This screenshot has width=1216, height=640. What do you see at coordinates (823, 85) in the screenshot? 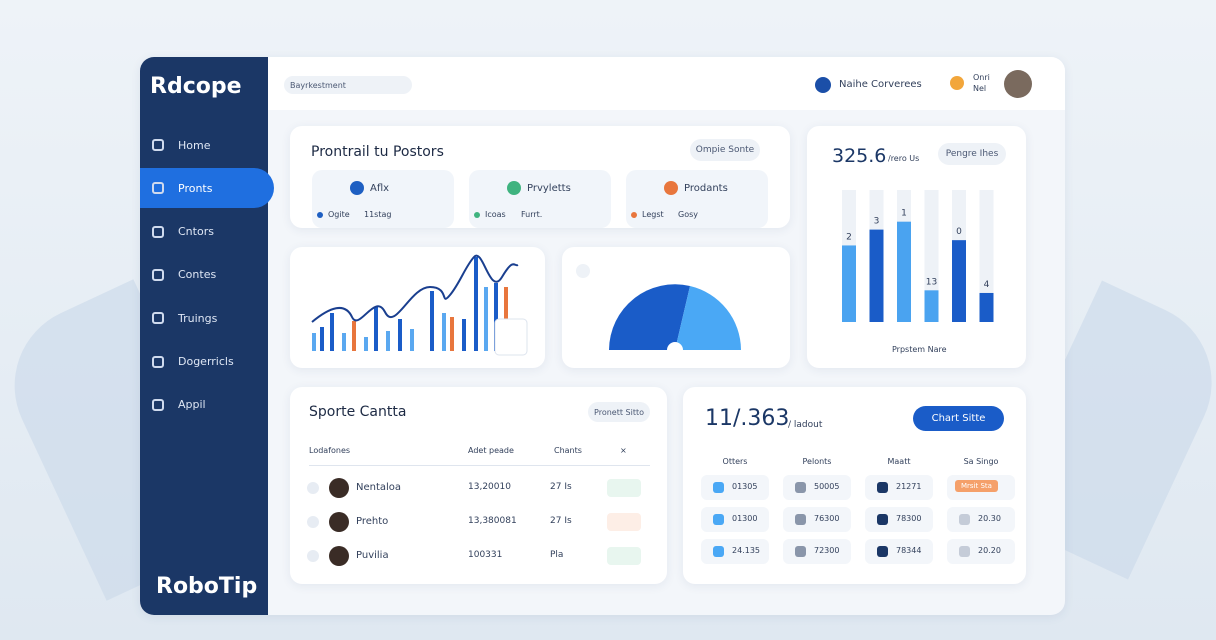
I see `notification-icon` at bounding box center [823, 85].